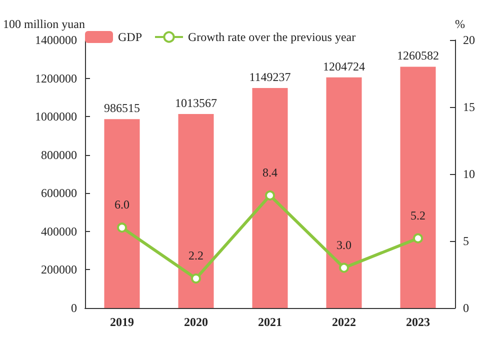 Image resolution: width=497 pixels, height=344 pixels. Describe the element at coordinates (195, 103) in the screenshot. I see `data-label: 1013567` at that location.